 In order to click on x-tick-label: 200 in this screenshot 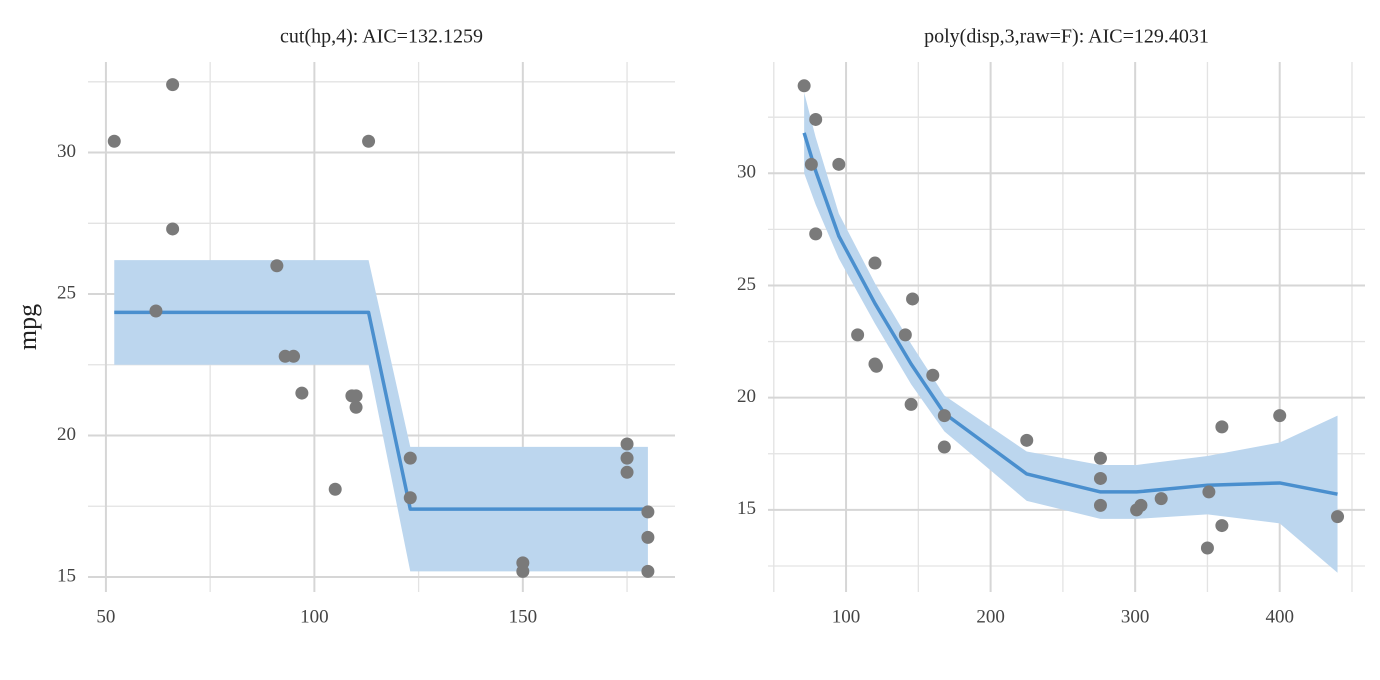, I will do `click(990, 616)`.